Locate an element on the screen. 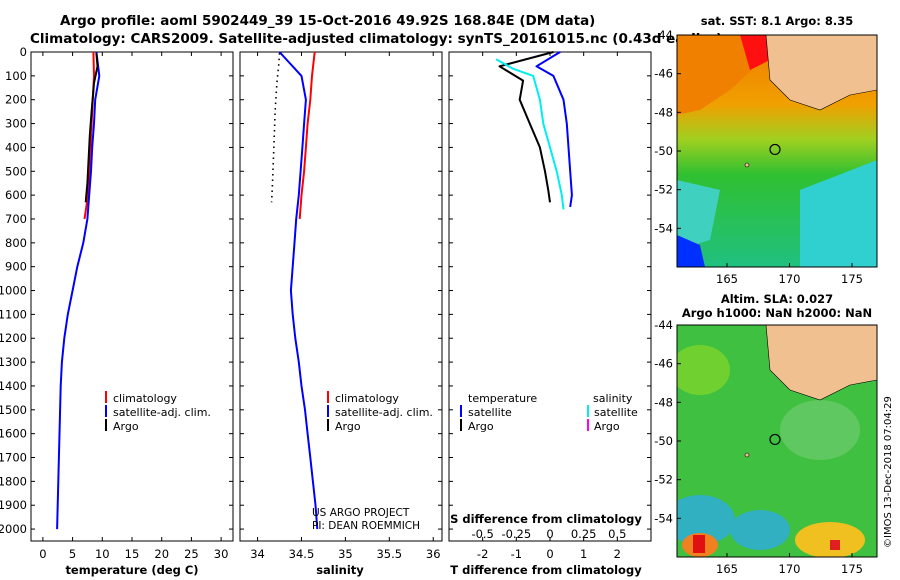  s-tick-label: -0.25 is located at coordinates (516, 534).